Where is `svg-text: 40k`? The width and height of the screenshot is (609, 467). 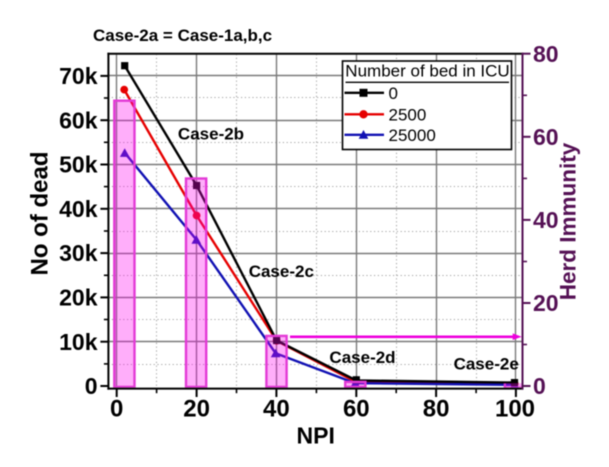
svg-text: 40k is located at coordinates (78, 209).